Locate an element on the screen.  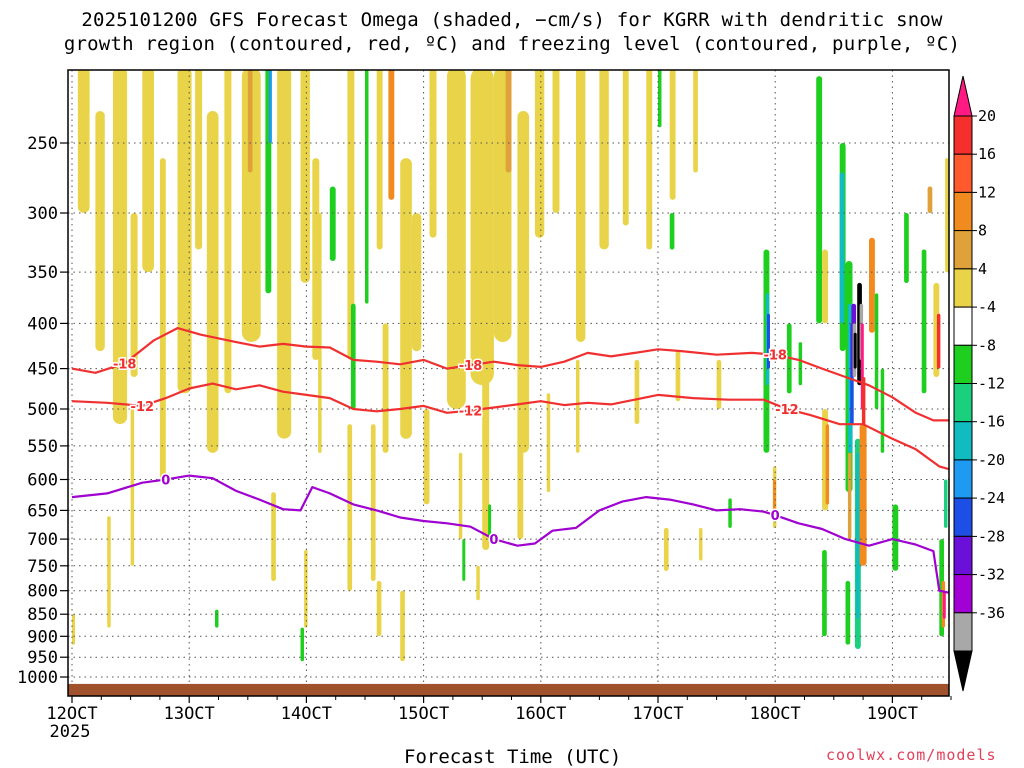
ground-fill is located at coordinates (508, 689).